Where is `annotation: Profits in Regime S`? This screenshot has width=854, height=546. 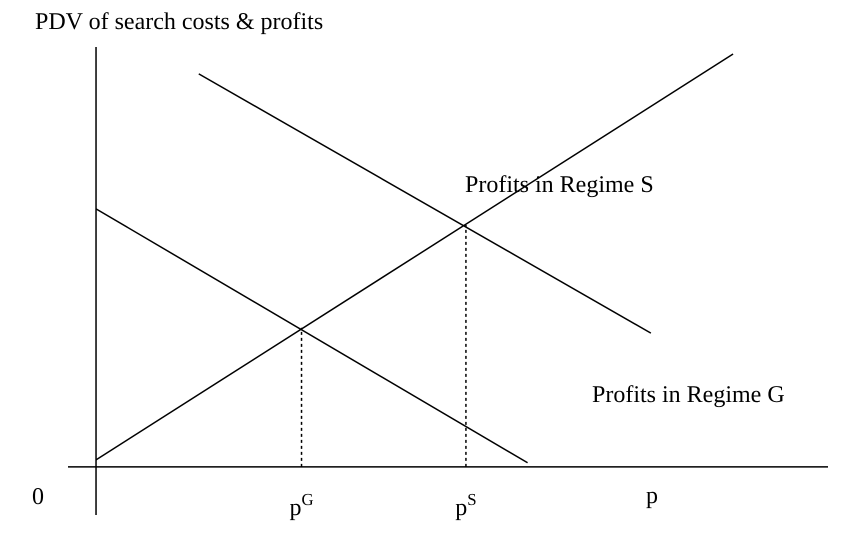 annotation: Profits in Regime S is located at coordinates (559, 185).